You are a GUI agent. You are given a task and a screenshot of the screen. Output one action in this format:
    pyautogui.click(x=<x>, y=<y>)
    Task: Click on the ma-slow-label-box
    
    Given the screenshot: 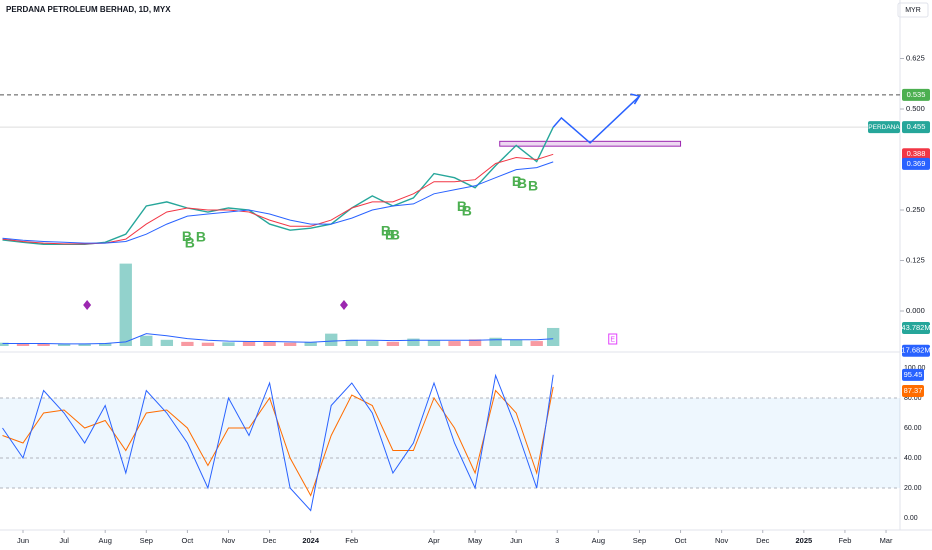 What is the action you would take?
    pyautogui.click(x=916, y=163)
    